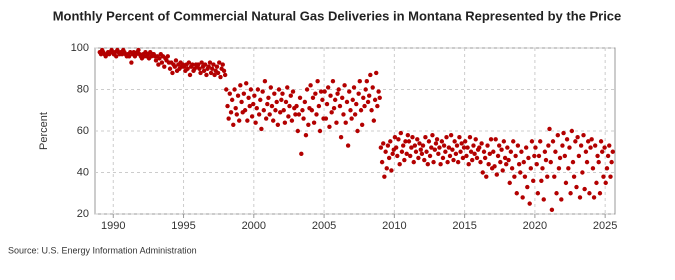 The width and height of the screenshot is (675, 280). I want to click on x-tick-label: 2000, so click(254, 226).